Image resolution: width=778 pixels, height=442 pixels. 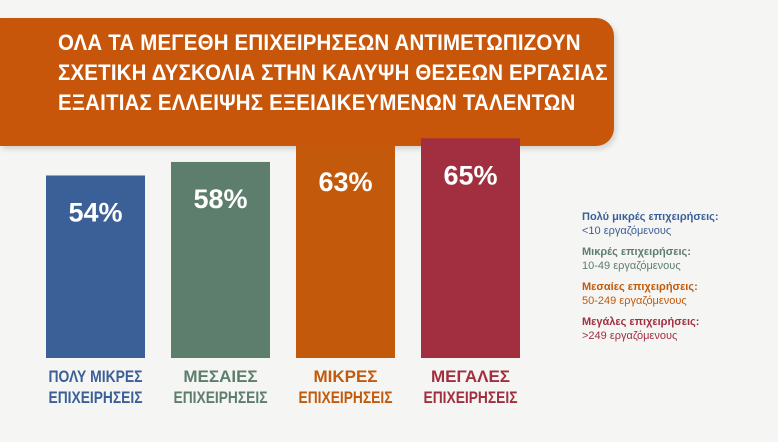 What do you see at coordinates (640, 287) in the screenshot?
I see `legend-name: Μεσαίες επιχειρήσεις:` at bounding box center [640, 287].